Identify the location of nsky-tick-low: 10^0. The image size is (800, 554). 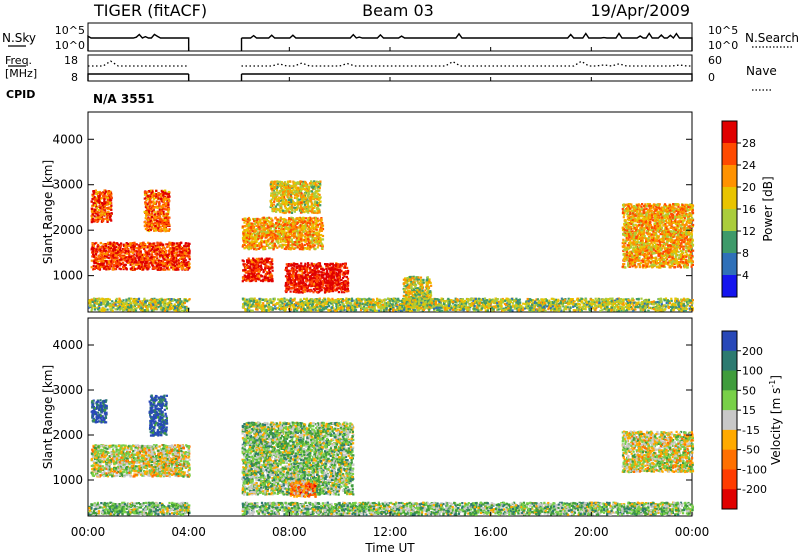
(70, 45).